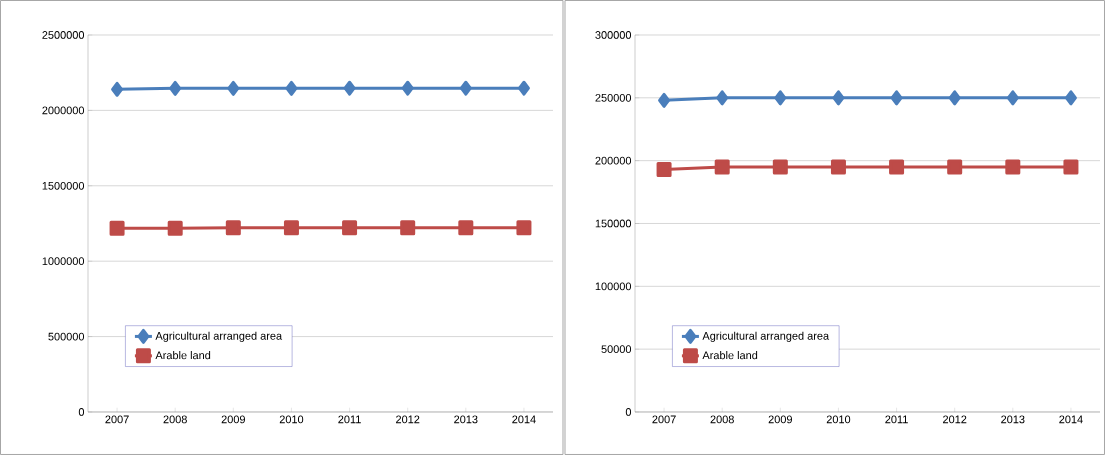 This screenshot has height=455, width=1105. What do you see at coordinates (613, 97) in the screenshot?
I see `y-tick-label: 250000` at bounding box center [613, 97].